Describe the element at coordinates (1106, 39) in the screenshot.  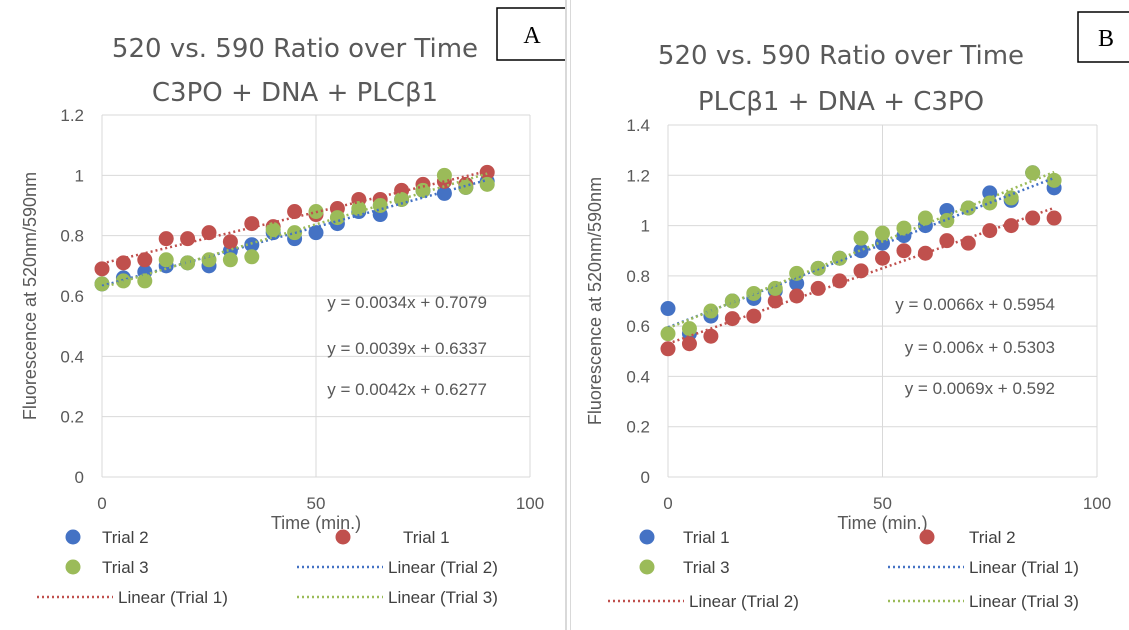
I see `badge-label: B` at that location.